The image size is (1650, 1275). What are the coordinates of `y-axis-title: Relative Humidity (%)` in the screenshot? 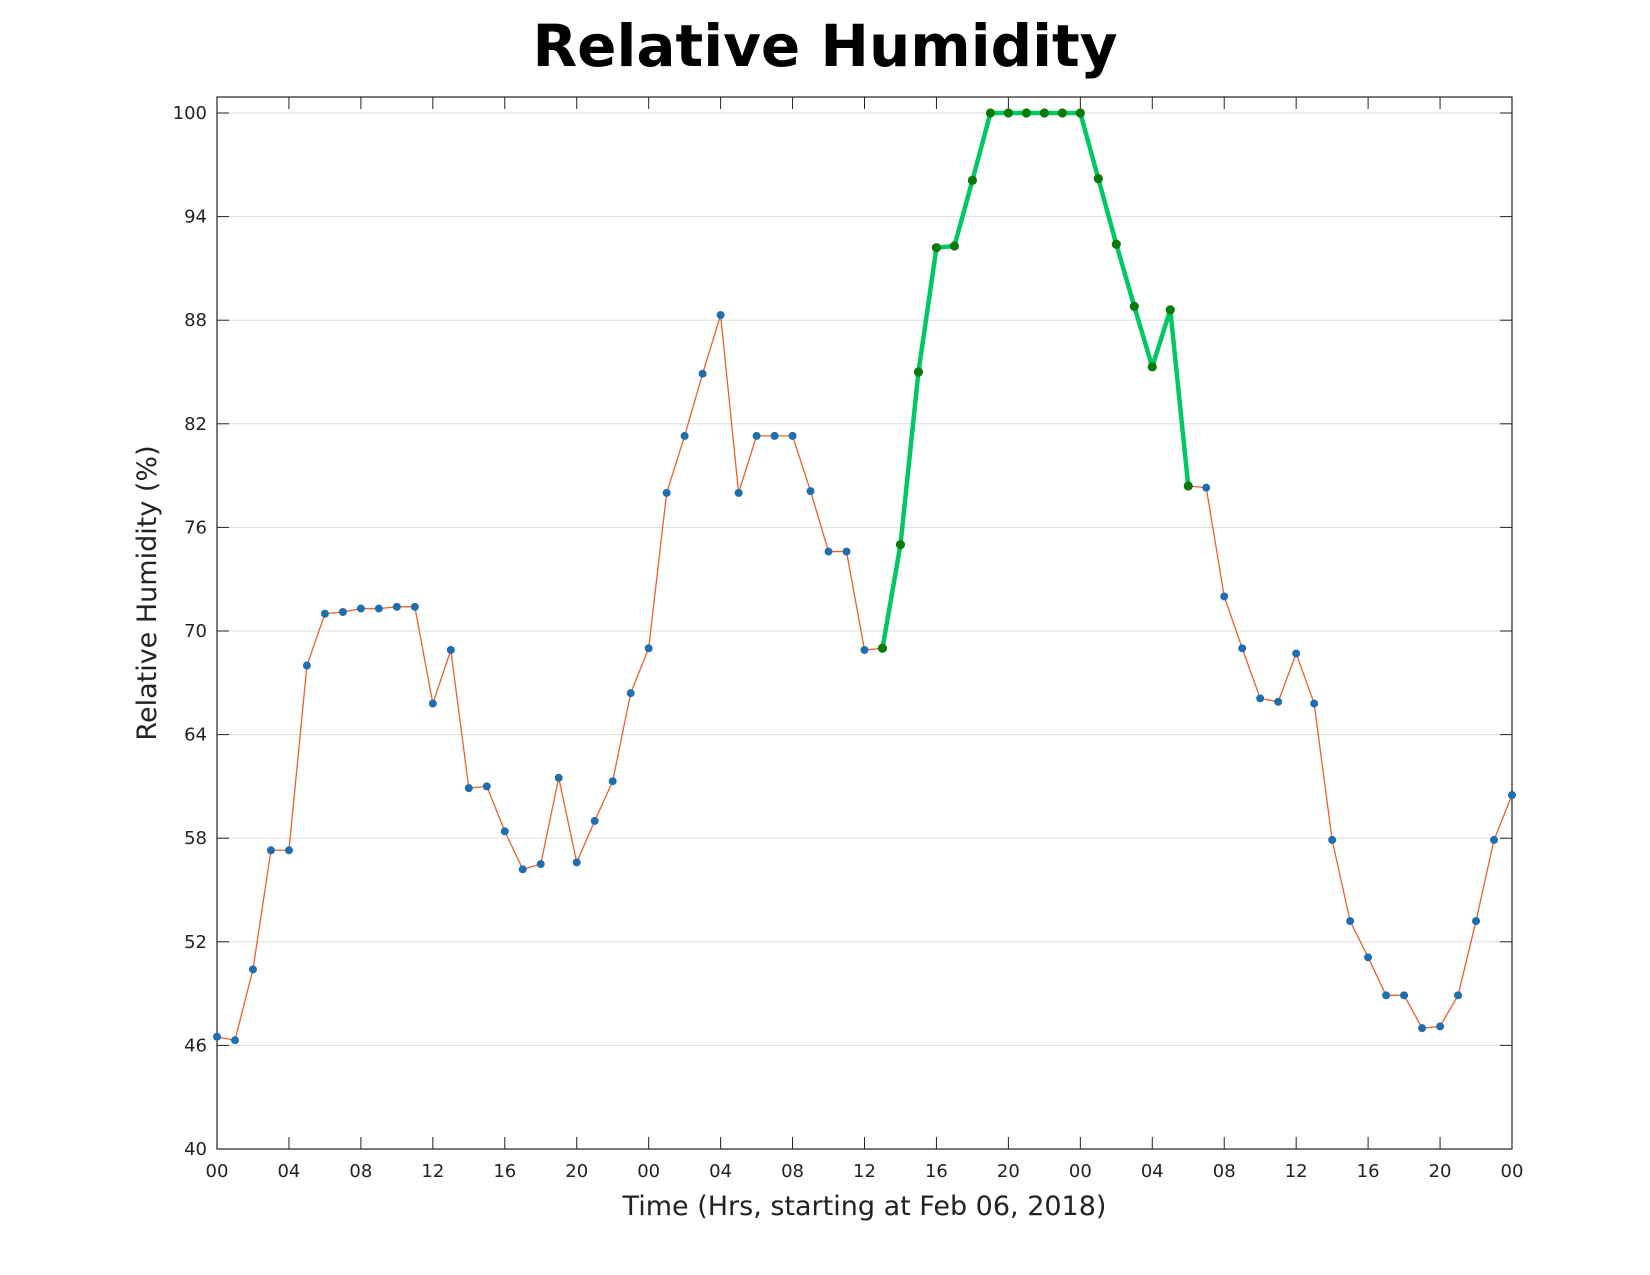 It's located at (147, 592).